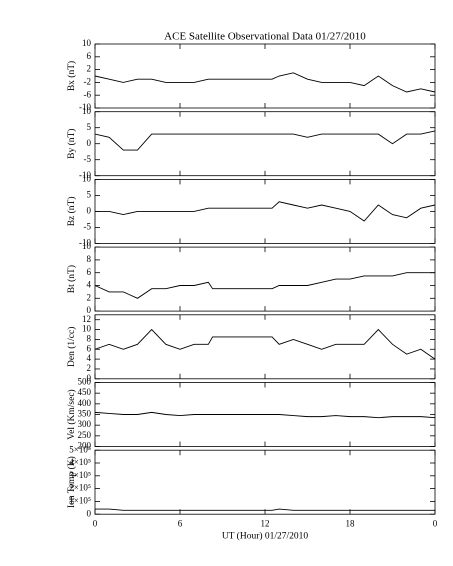  What do you see at coordinates (80, 500) in the screenshot?
I see `y-tick-label: 1×10⁵` at bounding box center [80, 500].